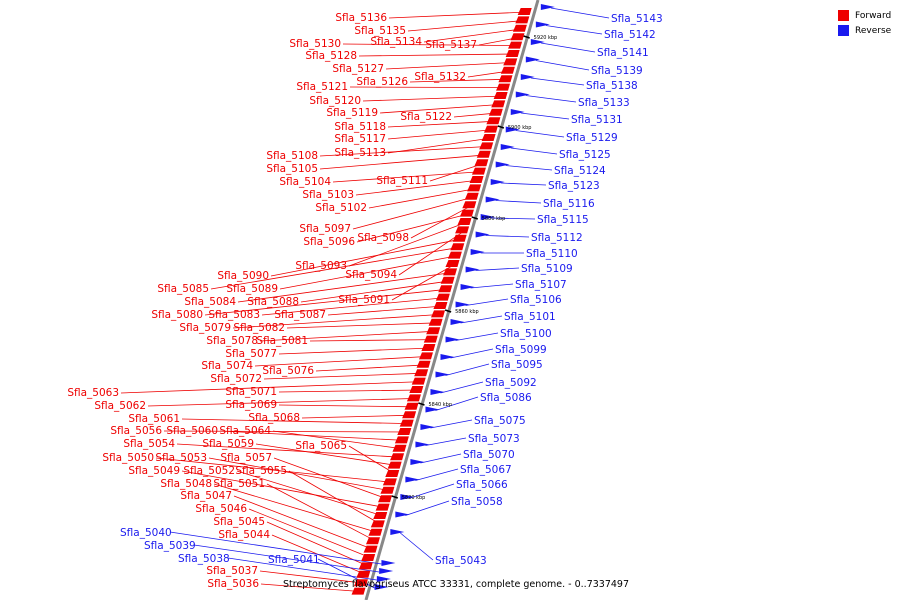 The height and width of the screenshot is (600, 900). What do you see at coordinates (511, 383) in the screenshot?
I see `label-sfla_5092: Sfla_5092` at bounding box center [511, 383].